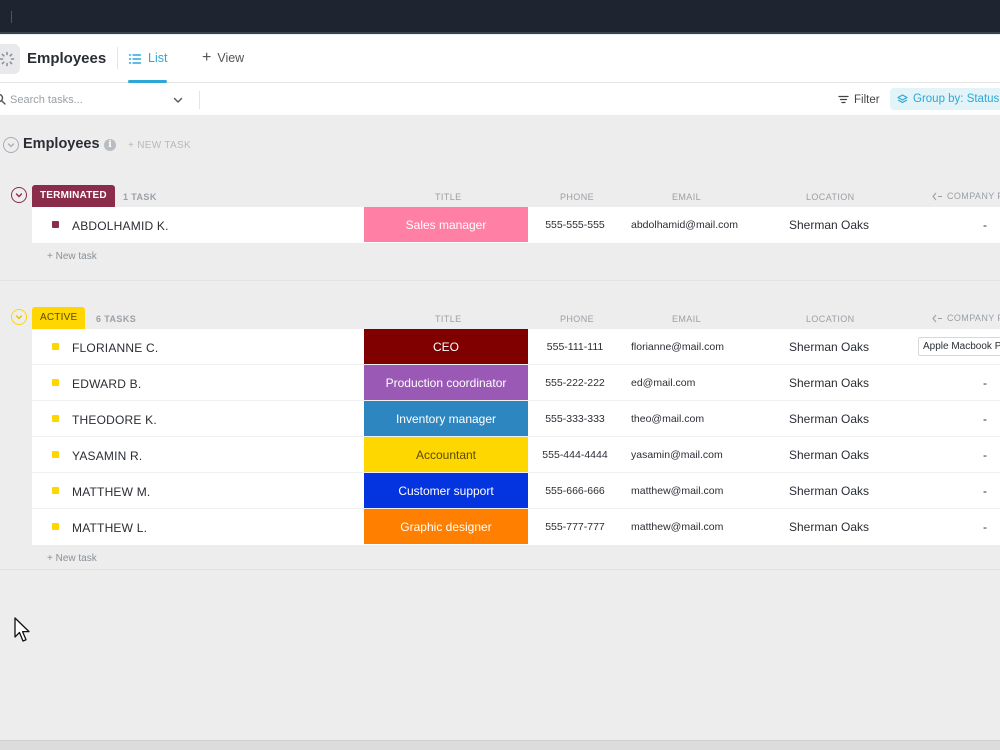 The width and height of the screenshot is (1000, 750). What do you see at coordinates (575, 383) in the screenshot?
I see `phone-cell: 555-222-222` at bounding box center [575, 383].